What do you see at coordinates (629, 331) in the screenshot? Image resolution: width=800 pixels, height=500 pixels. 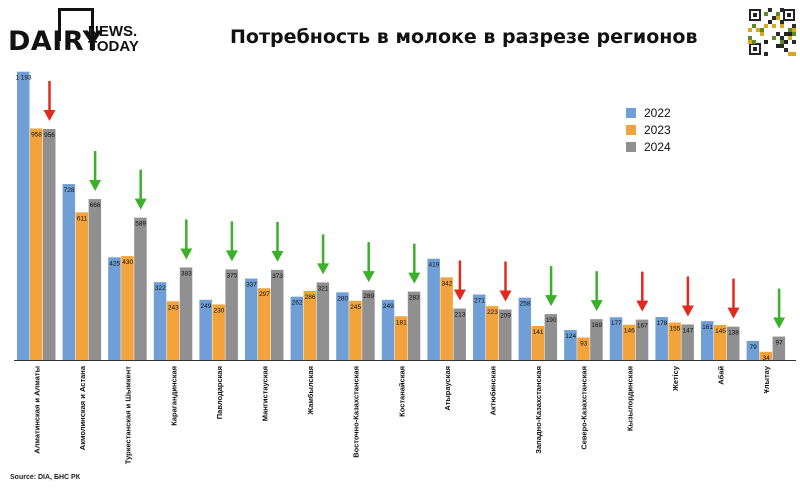 I see `value-label-2023: 146` at bounding box center [629, 331].